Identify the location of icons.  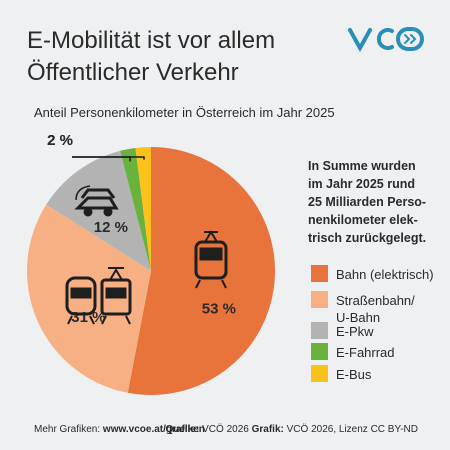
(146, 255).